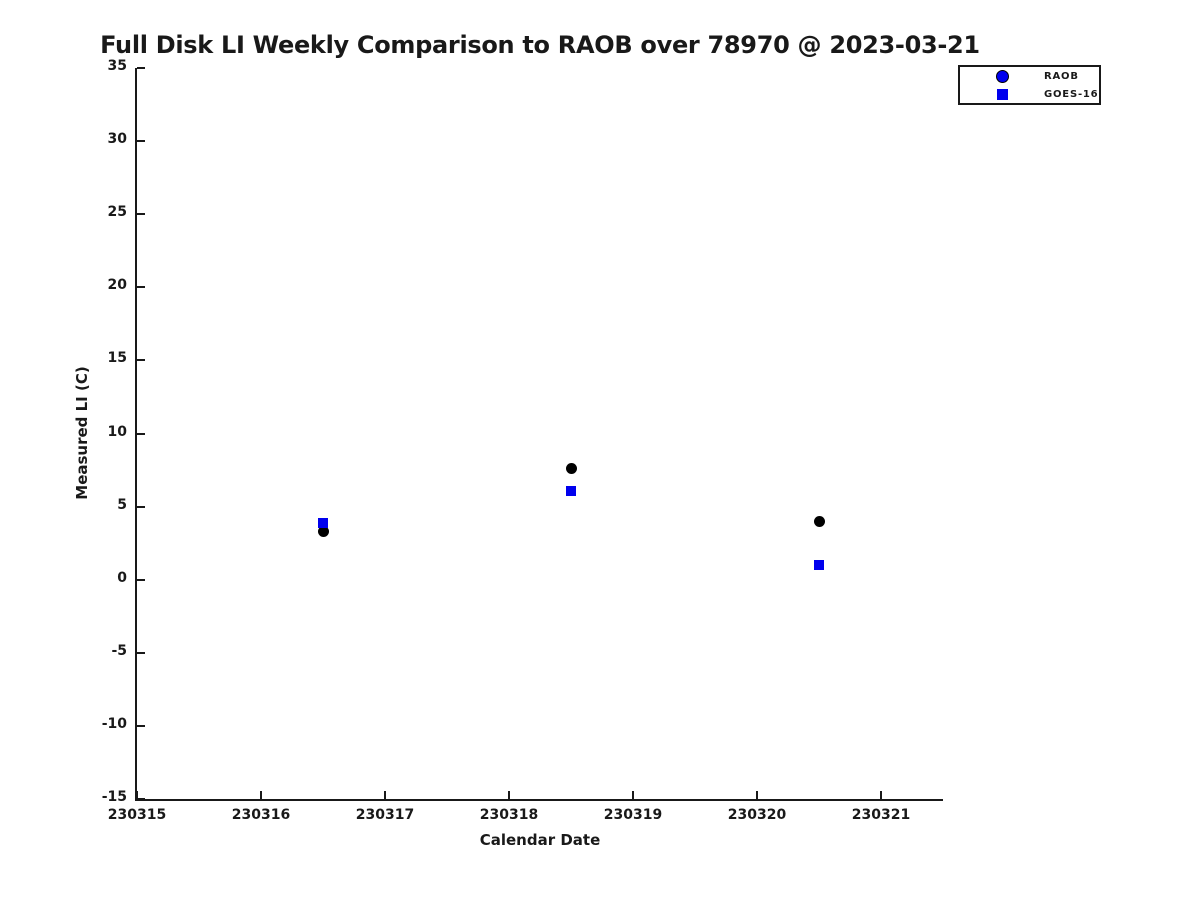  What do you see at coordinates (122, 505) in the screenshot?
I see `y-tick-label: 5` at bounding box center [122, 505].